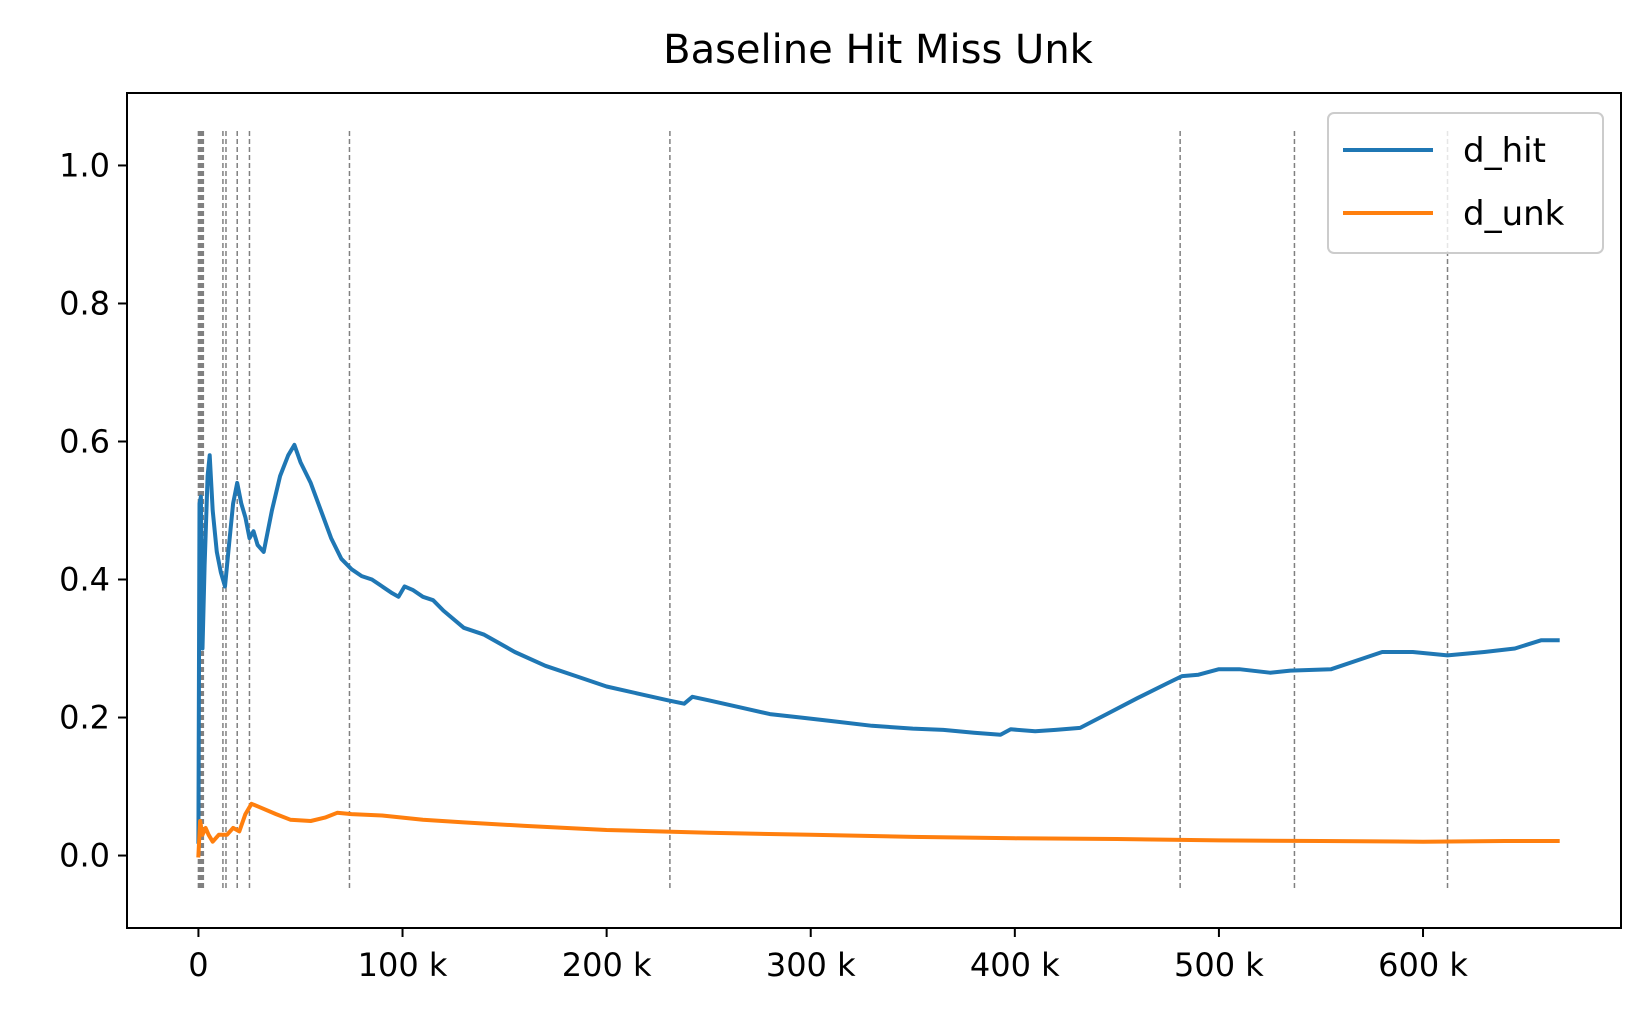 The height and width of the screenshot is (1025, 1643). I want to click on x-tick-label: 600 k, so click(1423, 965).